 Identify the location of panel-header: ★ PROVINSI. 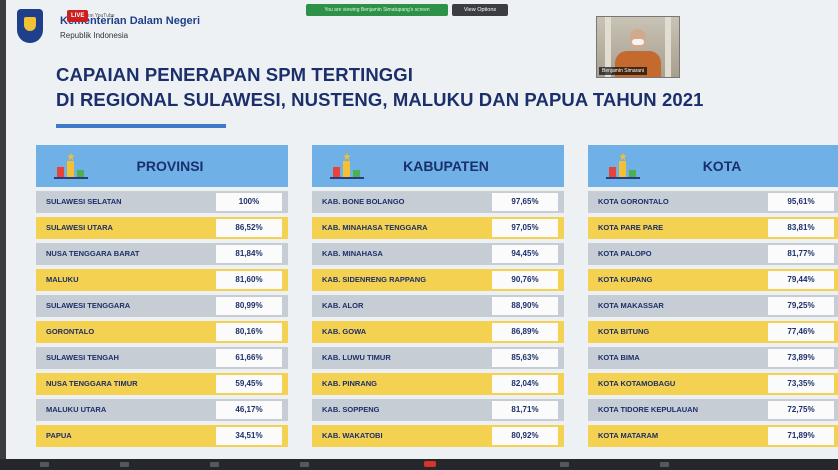
(162, 166).